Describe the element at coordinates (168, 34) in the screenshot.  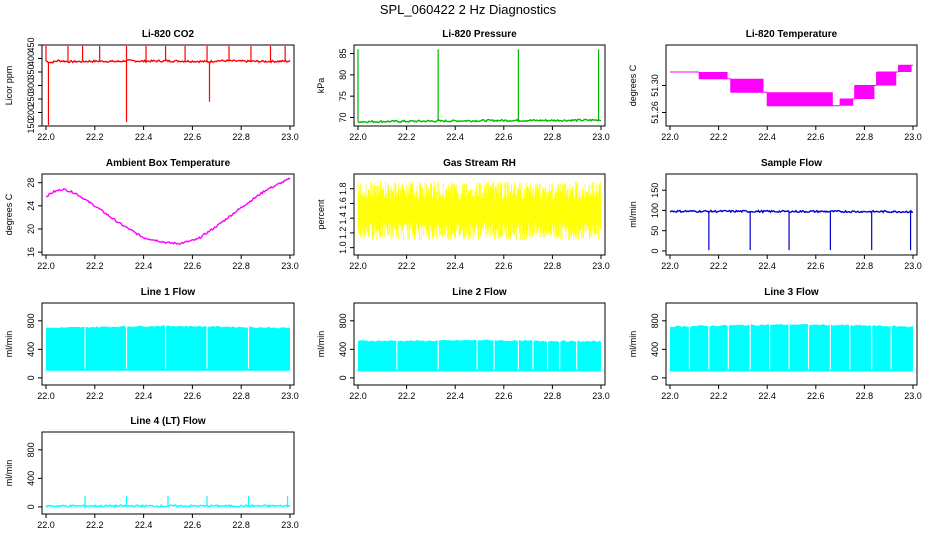
I see `panel-title: Li-820 CO2` at that location.